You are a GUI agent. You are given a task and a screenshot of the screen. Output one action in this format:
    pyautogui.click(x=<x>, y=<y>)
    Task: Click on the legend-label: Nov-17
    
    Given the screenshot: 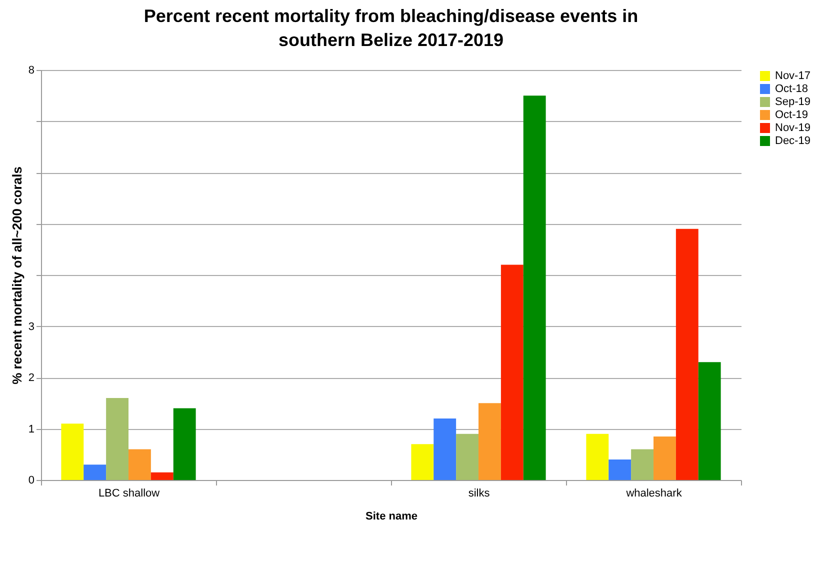 What is the action you would take?
    pyautogui.click(x=792, y=76)
    